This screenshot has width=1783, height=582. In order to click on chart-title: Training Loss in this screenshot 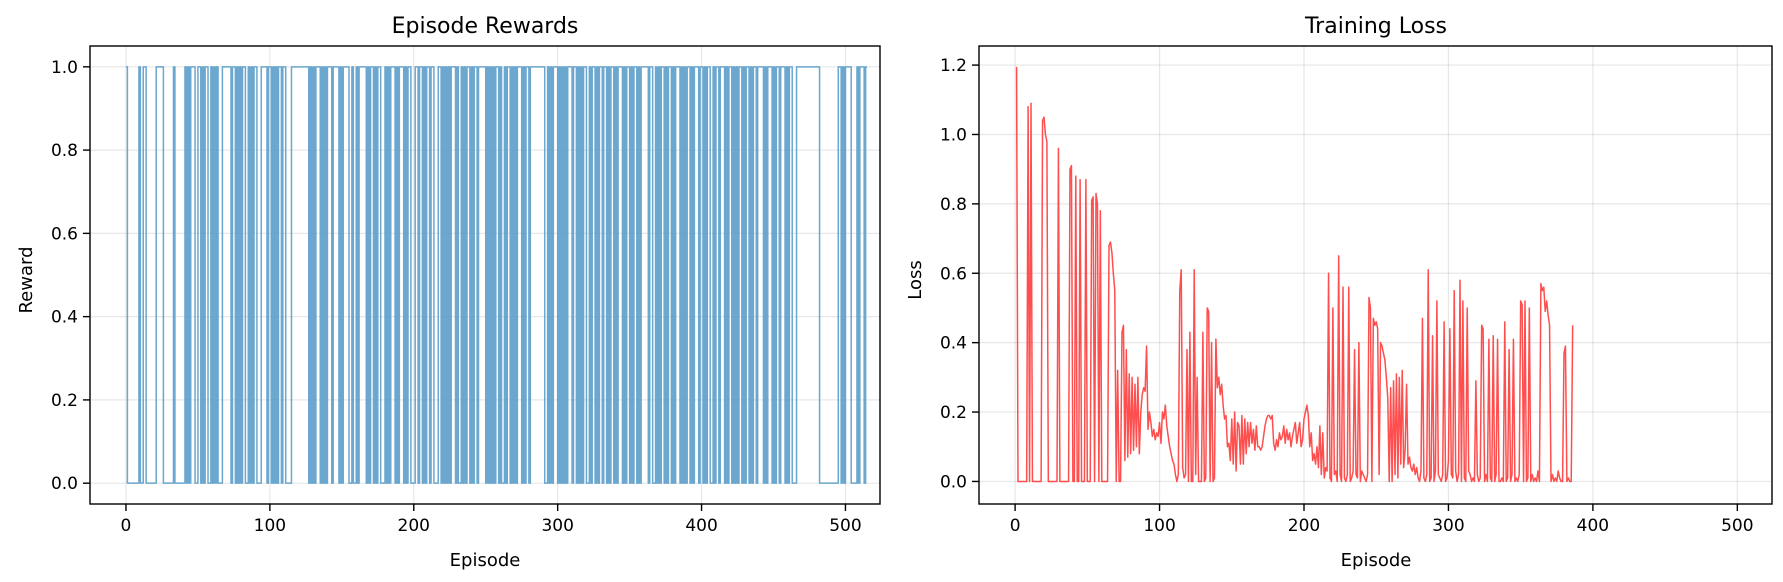, I will do `click(1375, 26)`.